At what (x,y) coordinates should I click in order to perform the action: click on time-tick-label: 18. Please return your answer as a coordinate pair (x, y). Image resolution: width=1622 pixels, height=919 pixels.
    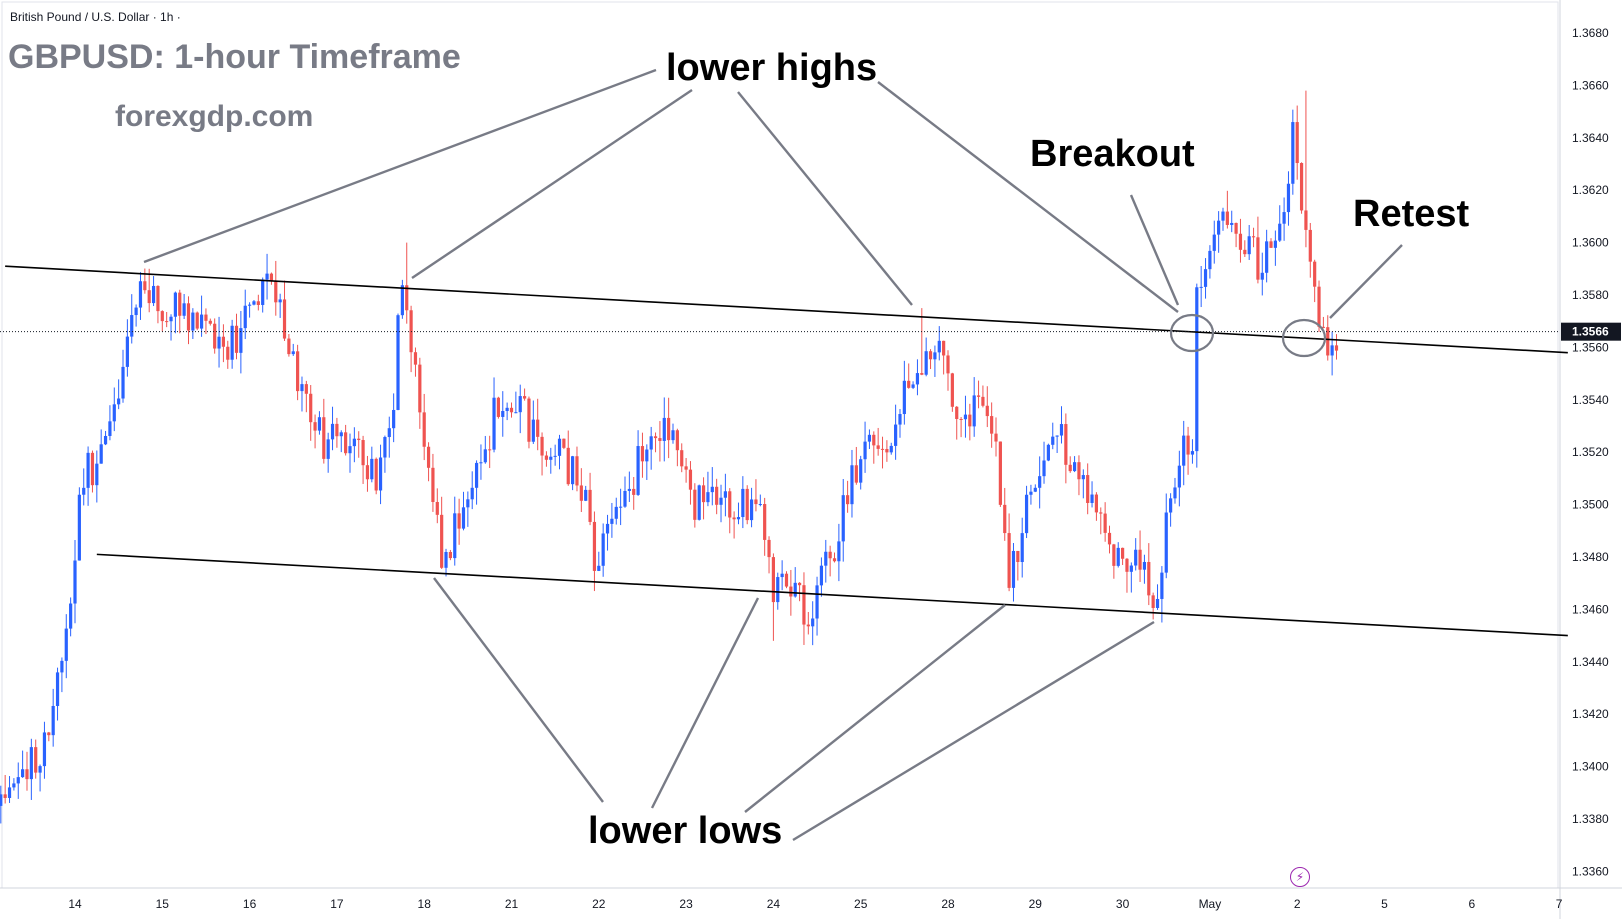
    Looking at the image, I should click on (425, 904).